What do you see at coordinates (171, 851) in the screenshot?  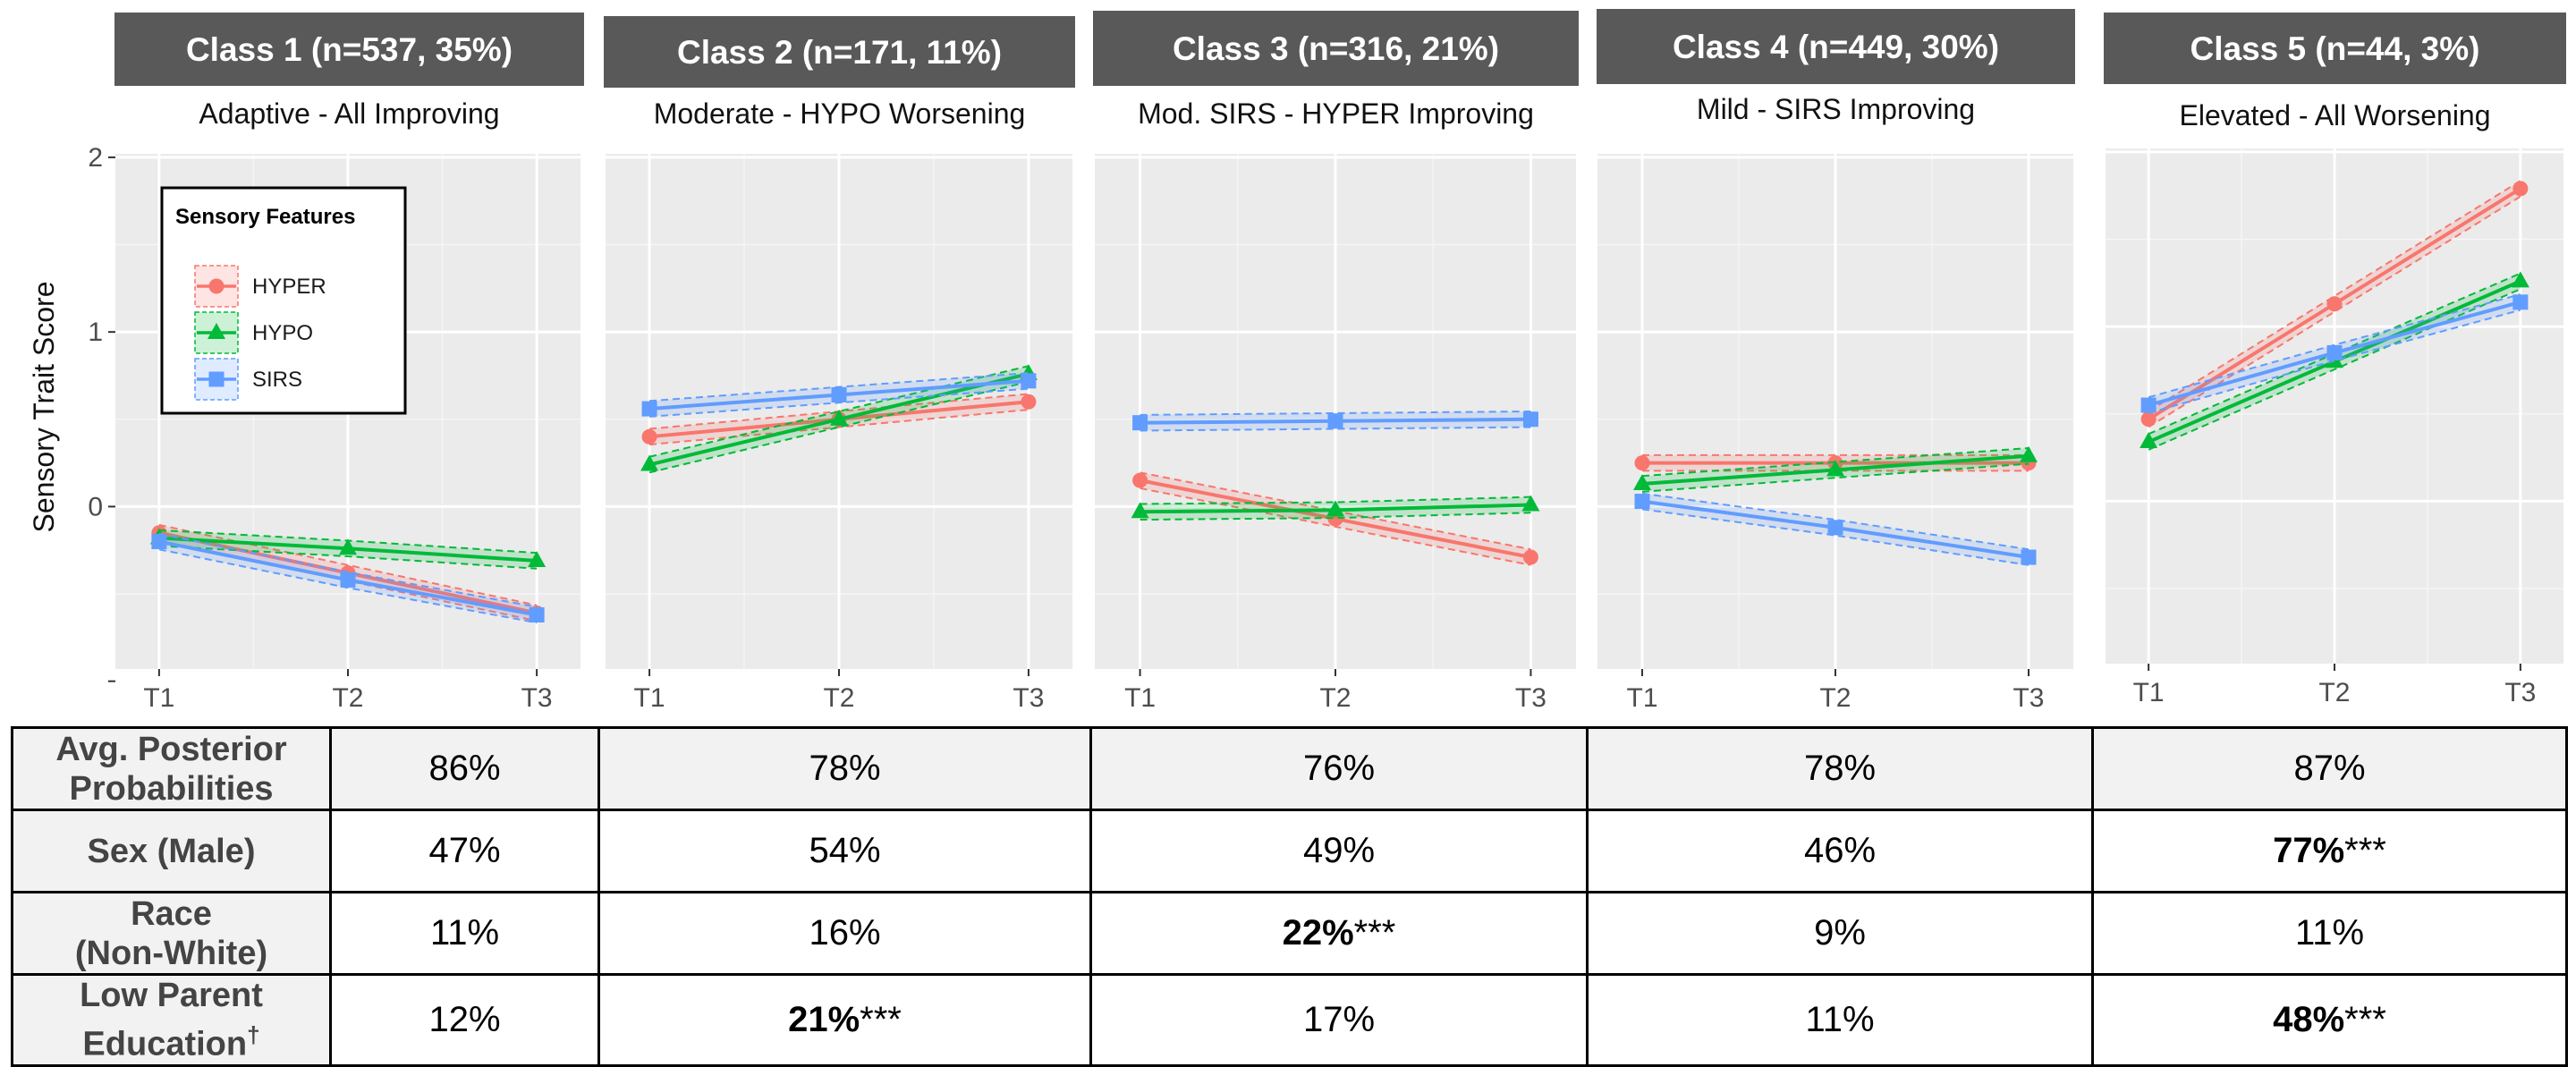 I see `row-header-line: Sex (Male)` at bounding box center [171, 851].